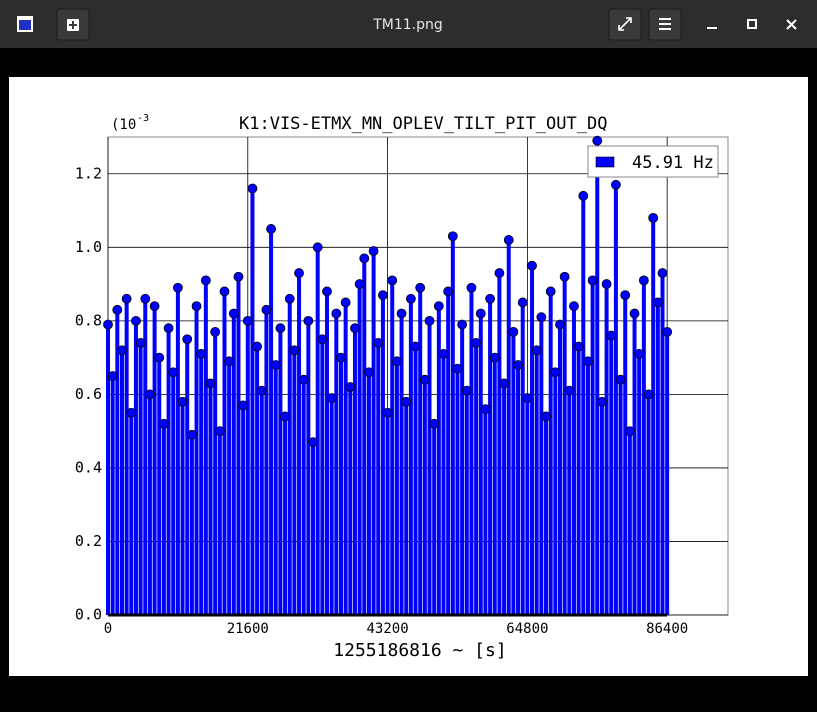 The height and width of the screenshot is (712, 817). What do you see at coordinates (88, 615) in the screenshot?
I see `y-tick-label: 0.0` at bounding box center [88, 615].